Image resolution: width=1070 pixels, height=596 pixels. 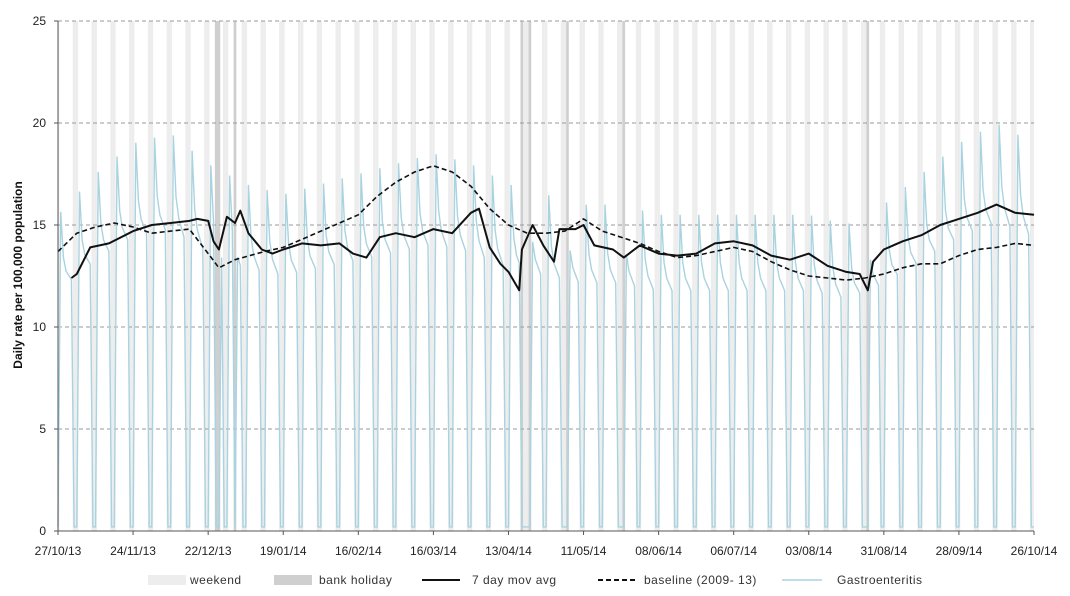 I want to click on x-tick-label: 06/07/14, so click(x=733, y=551).